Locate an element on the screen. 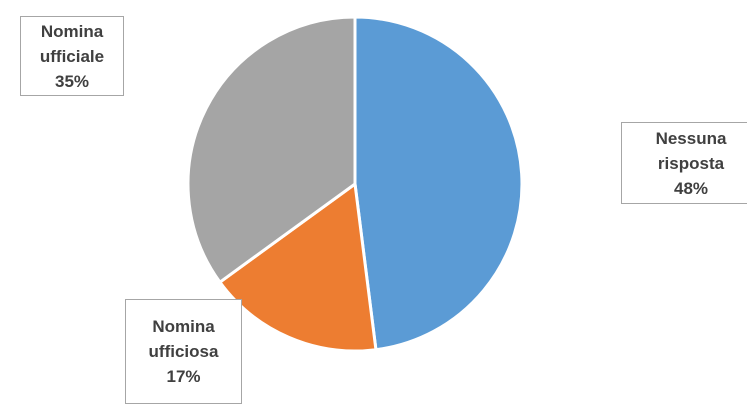 The height and width of the screenshot is (404, 747). slice-label-nomina-ufficiosa: Nomina ufficiosa 17% is located at coordinates (183, 351).